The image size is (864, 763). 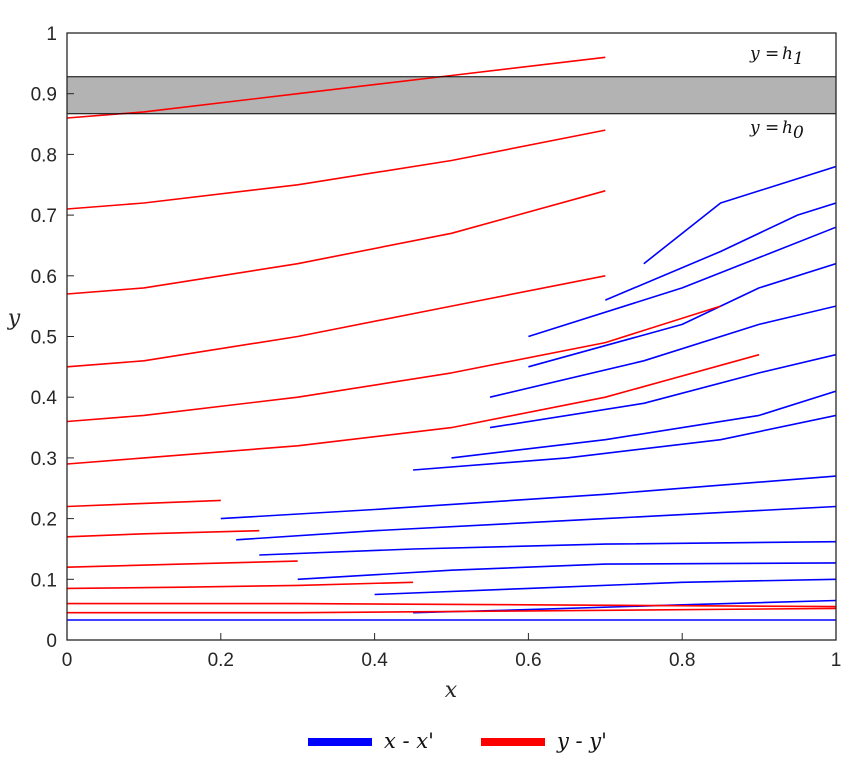 What do you see at coordinates (682, 660) in the screenshot?
I see `x-tick-label: 0.8` at bounding box center [682, 660].